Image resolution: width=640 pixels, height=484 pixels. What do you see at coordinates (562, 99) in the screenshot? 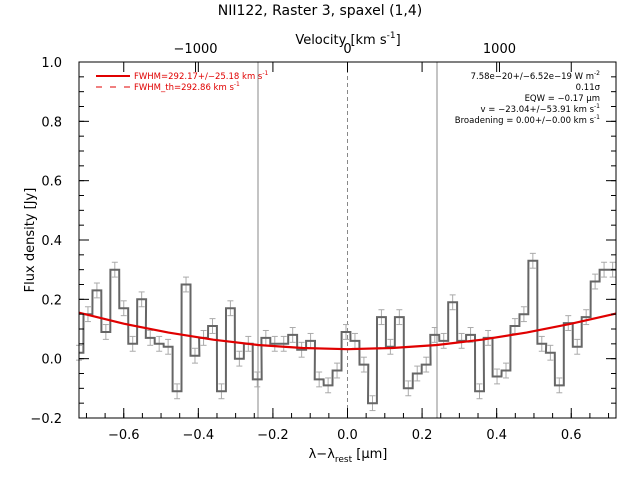
I see `annotation-eqw: EQW = −0.17 μm` at bounding box center [562, 99].